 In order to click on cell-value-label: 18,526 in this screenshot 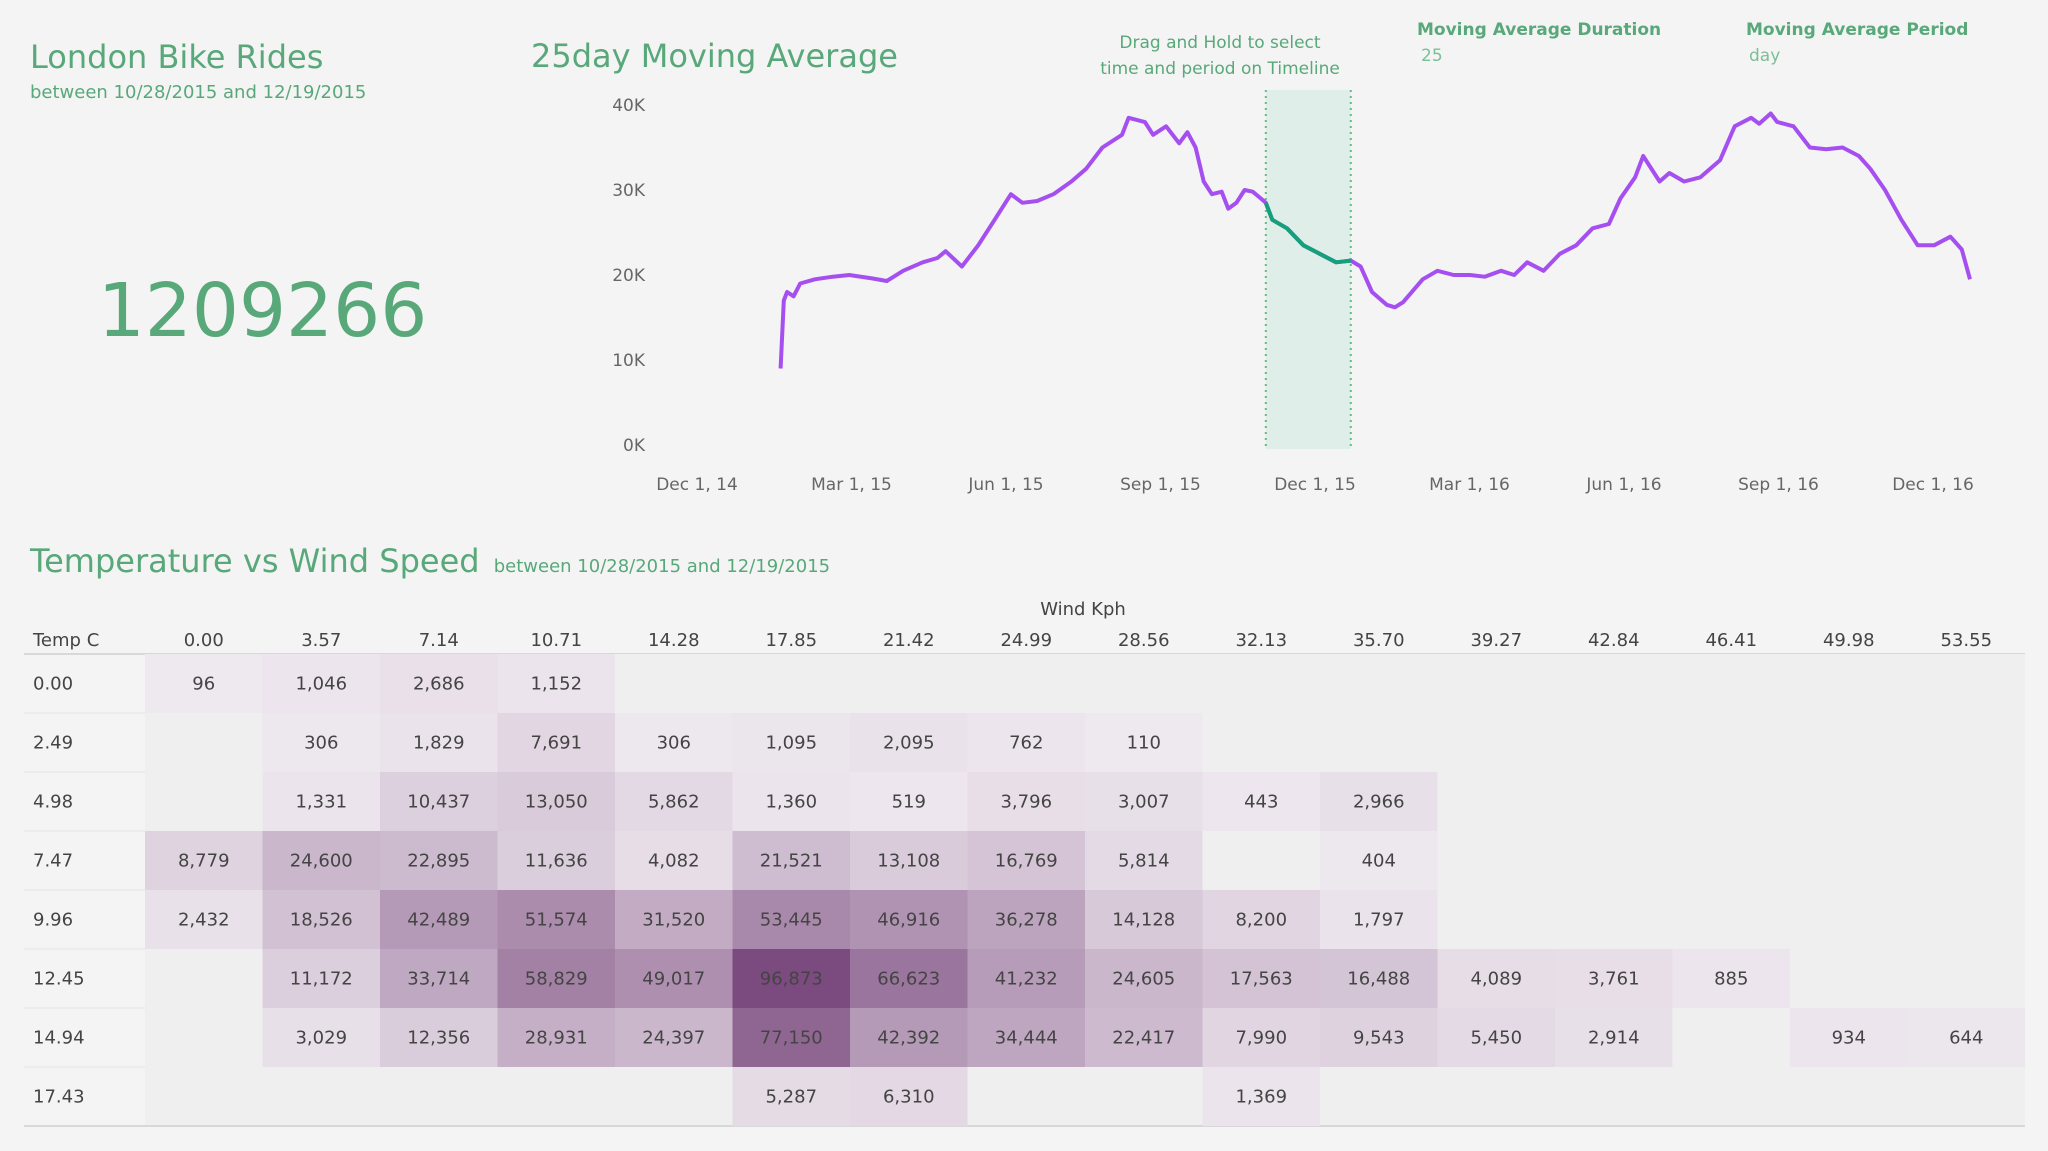, I will do `click(321, 920)`.